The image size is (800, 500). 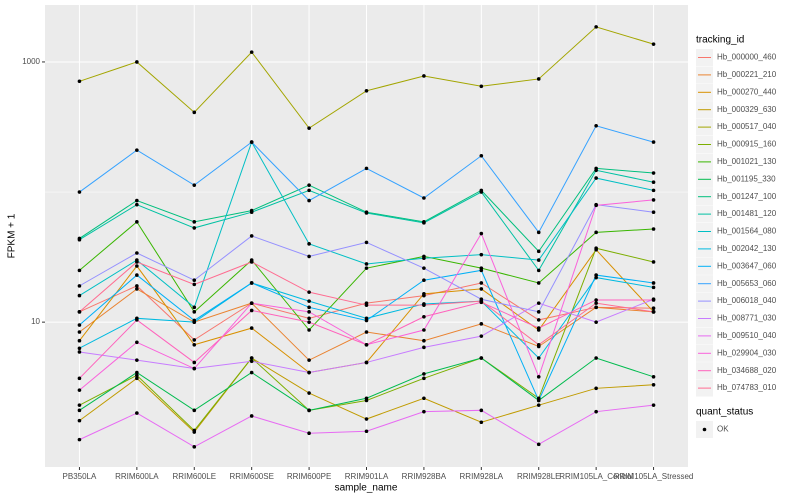 What do you see at coordinates (747, 109) in the screenshot?
I see `legend-label: Hb_000329_630` at bounding box center [747, 109].